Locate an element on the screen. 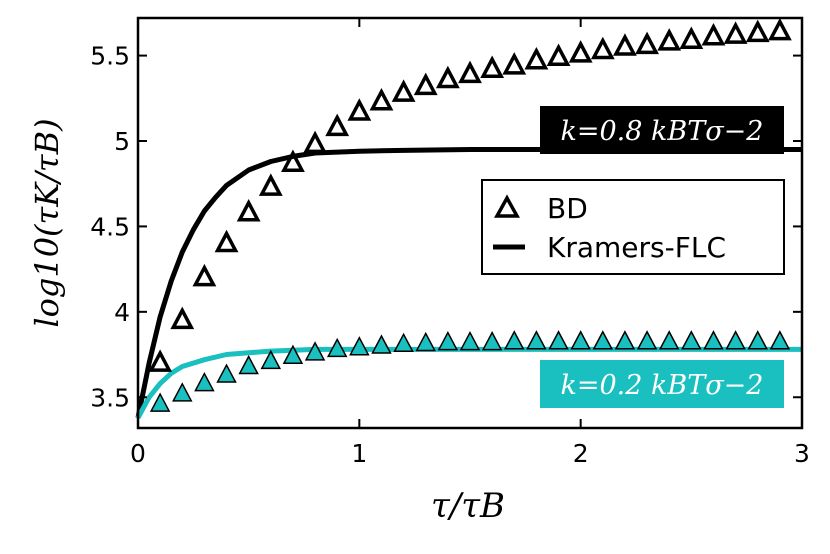 This screenshot has height=554, width=830. y-axis-label: log10(τK/τB) is located at coordinates (47, 222).